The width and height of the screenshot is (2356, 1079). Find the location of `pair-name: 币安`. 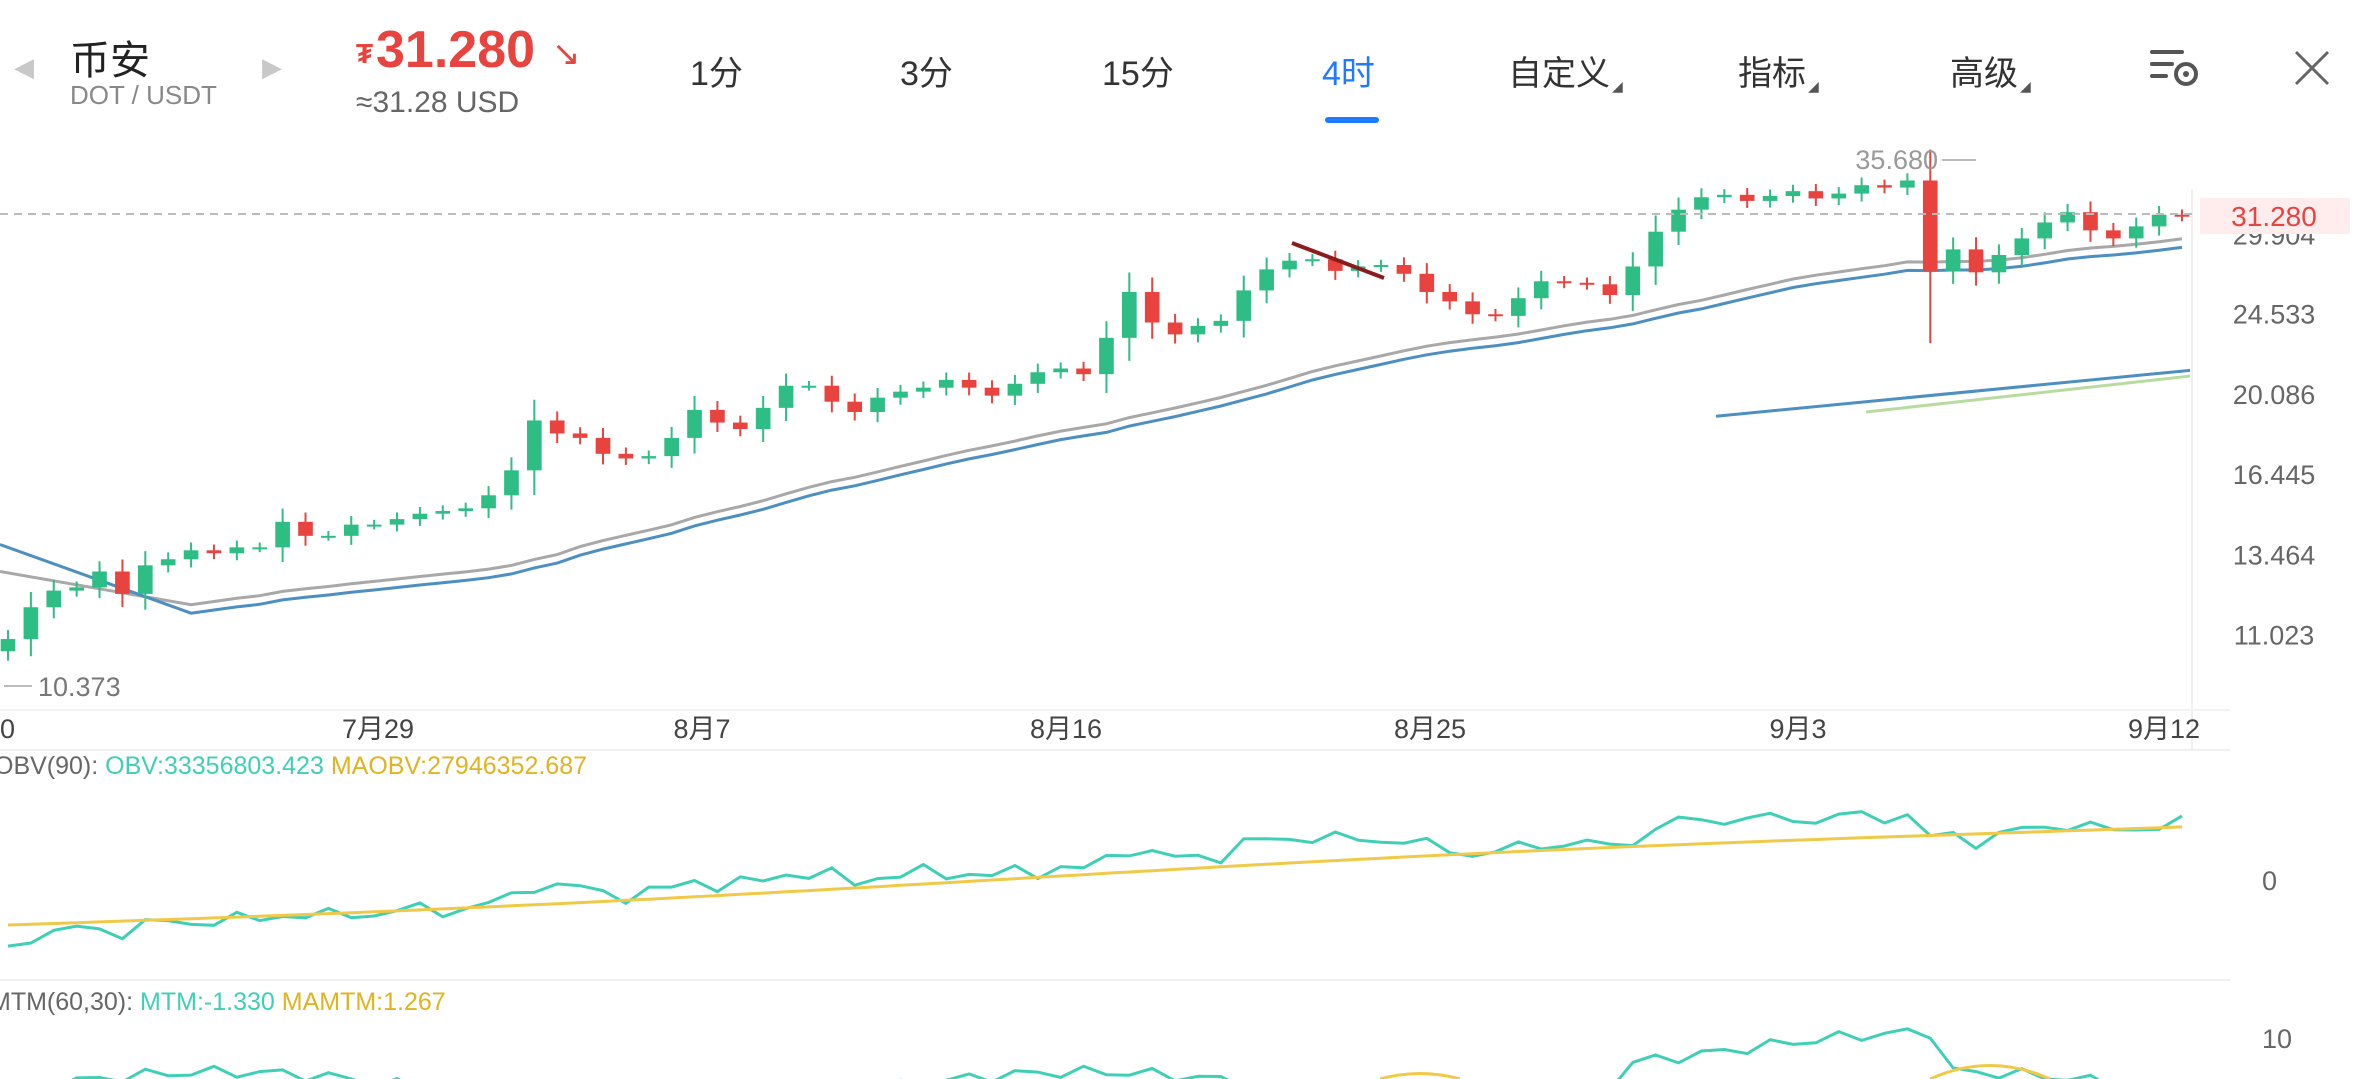

pair-name: 币安 is located at coordinates (110, 61).